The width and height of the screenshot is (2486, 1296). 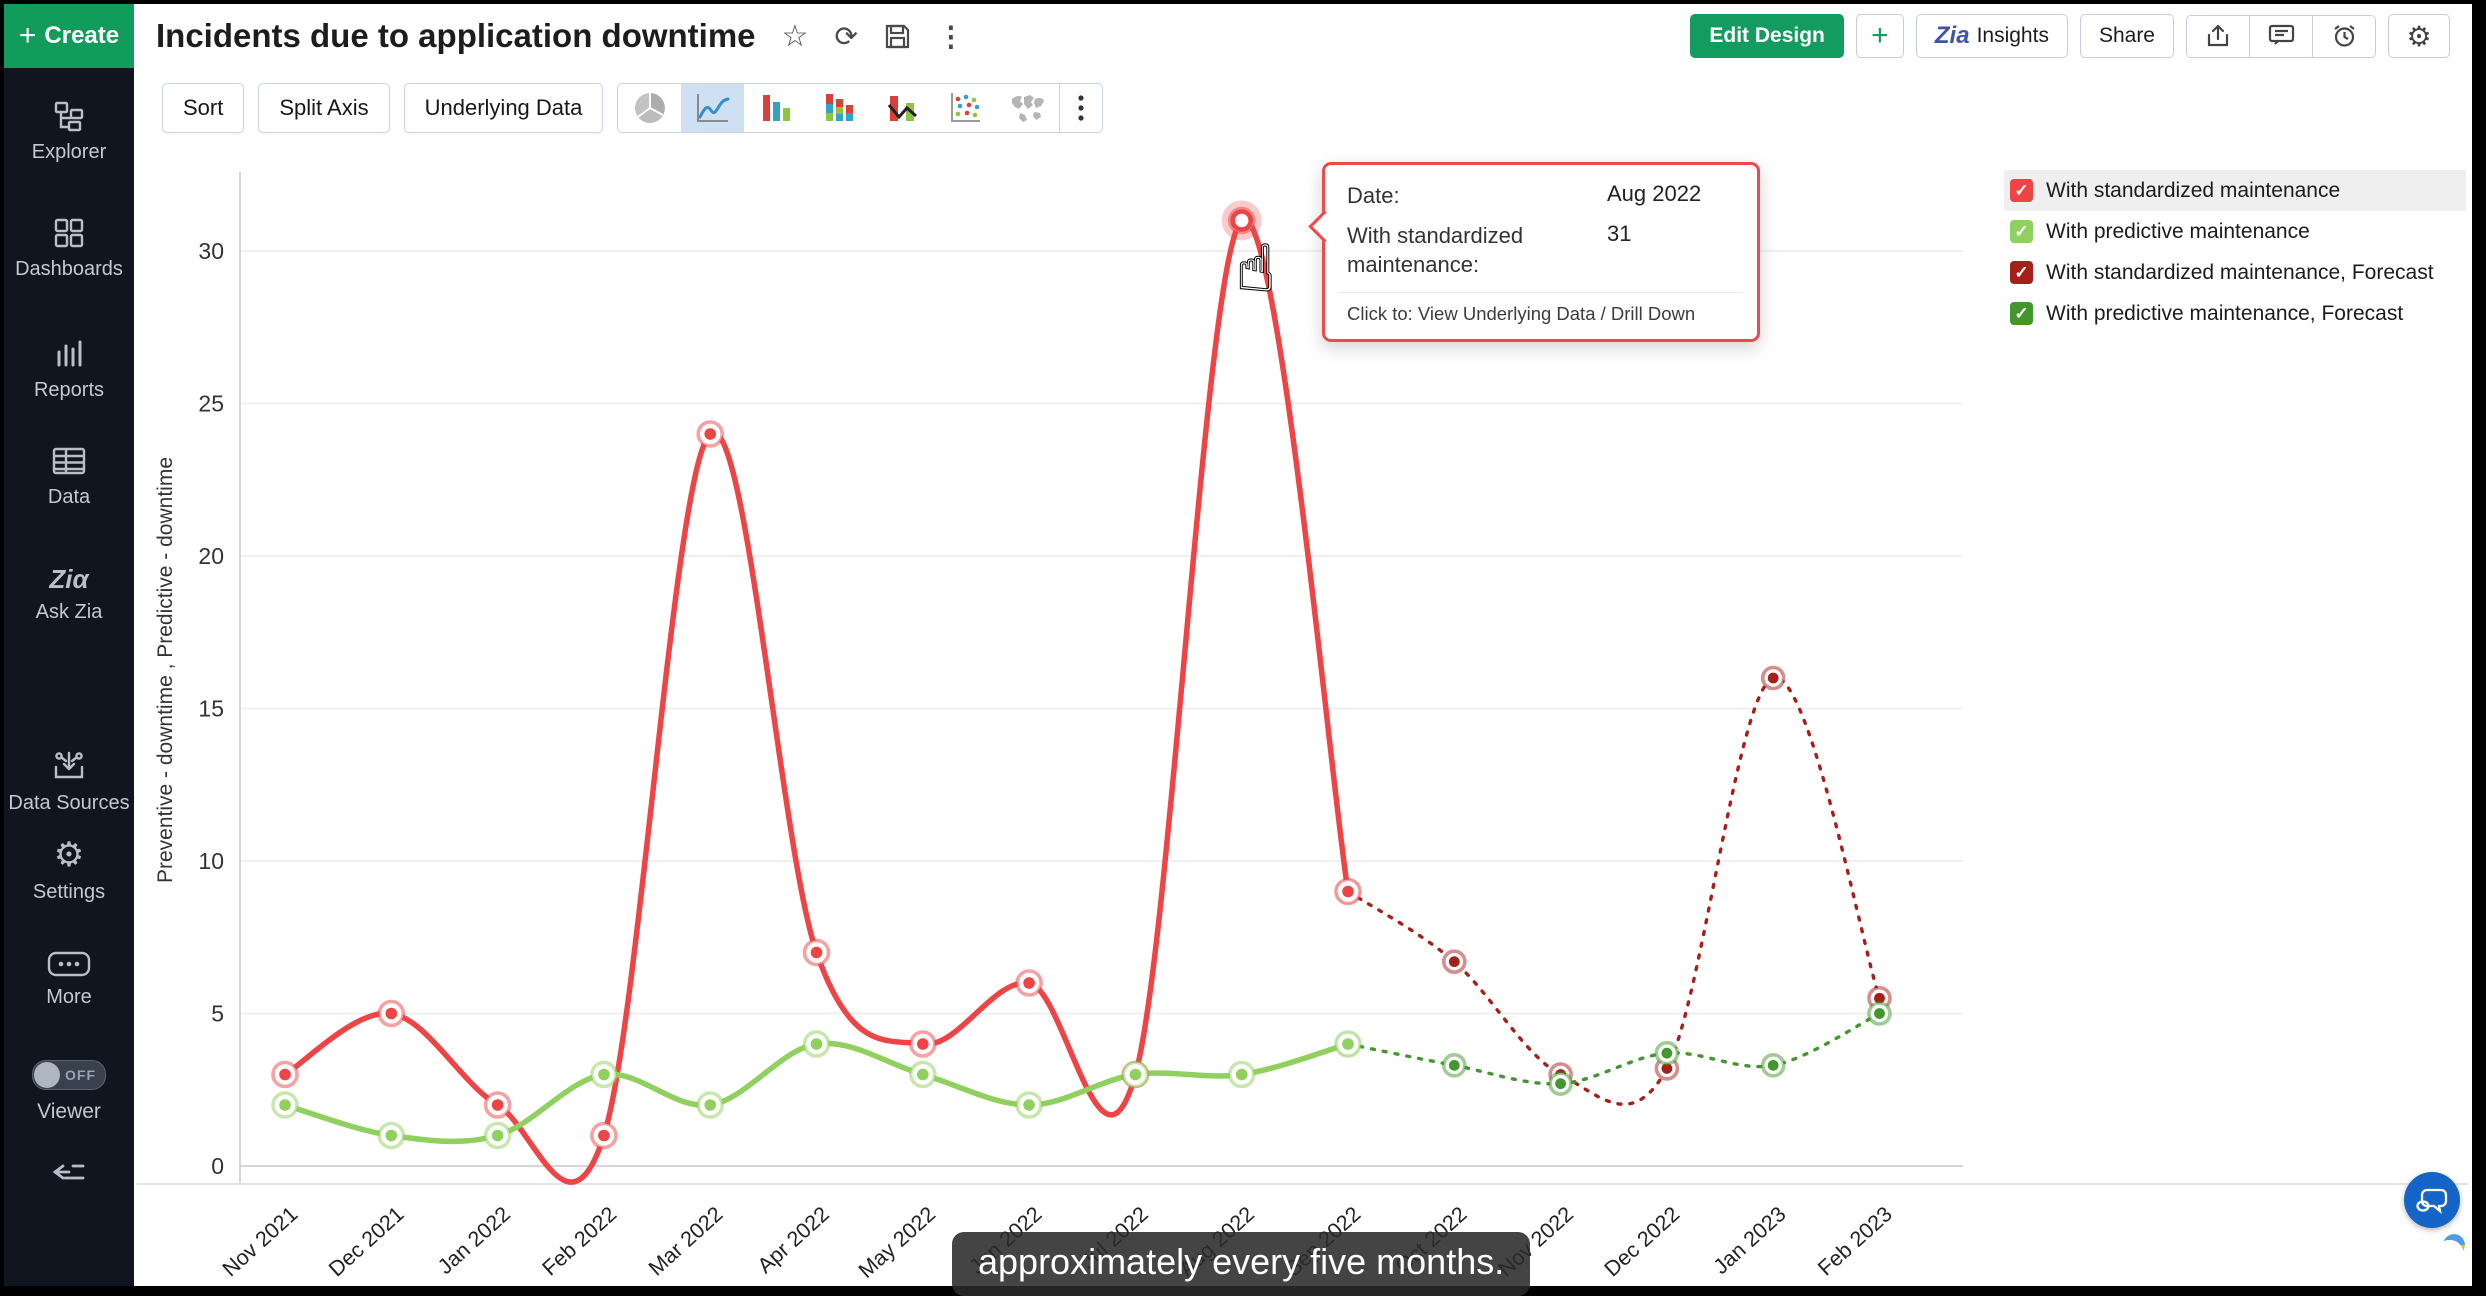 What do you see at coordinates (69, 477) in the screenshot?
I see `sidebar-item-data: Data` at bounding box center [69, 477].